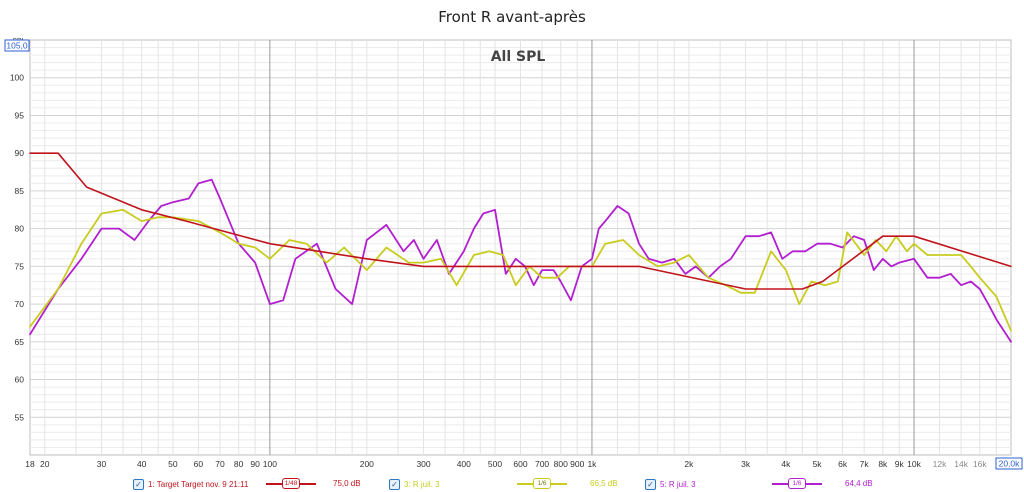  I want to click on x-tick-label: 60, so click(199, 464).